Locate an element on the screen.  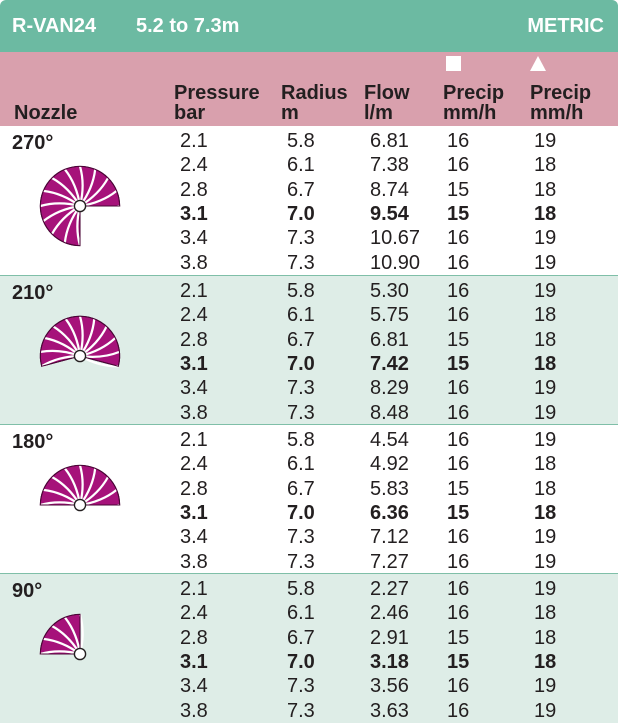
table-row: 3.4 7.3 7.12 16 19 is located at coordinates (309, 538).